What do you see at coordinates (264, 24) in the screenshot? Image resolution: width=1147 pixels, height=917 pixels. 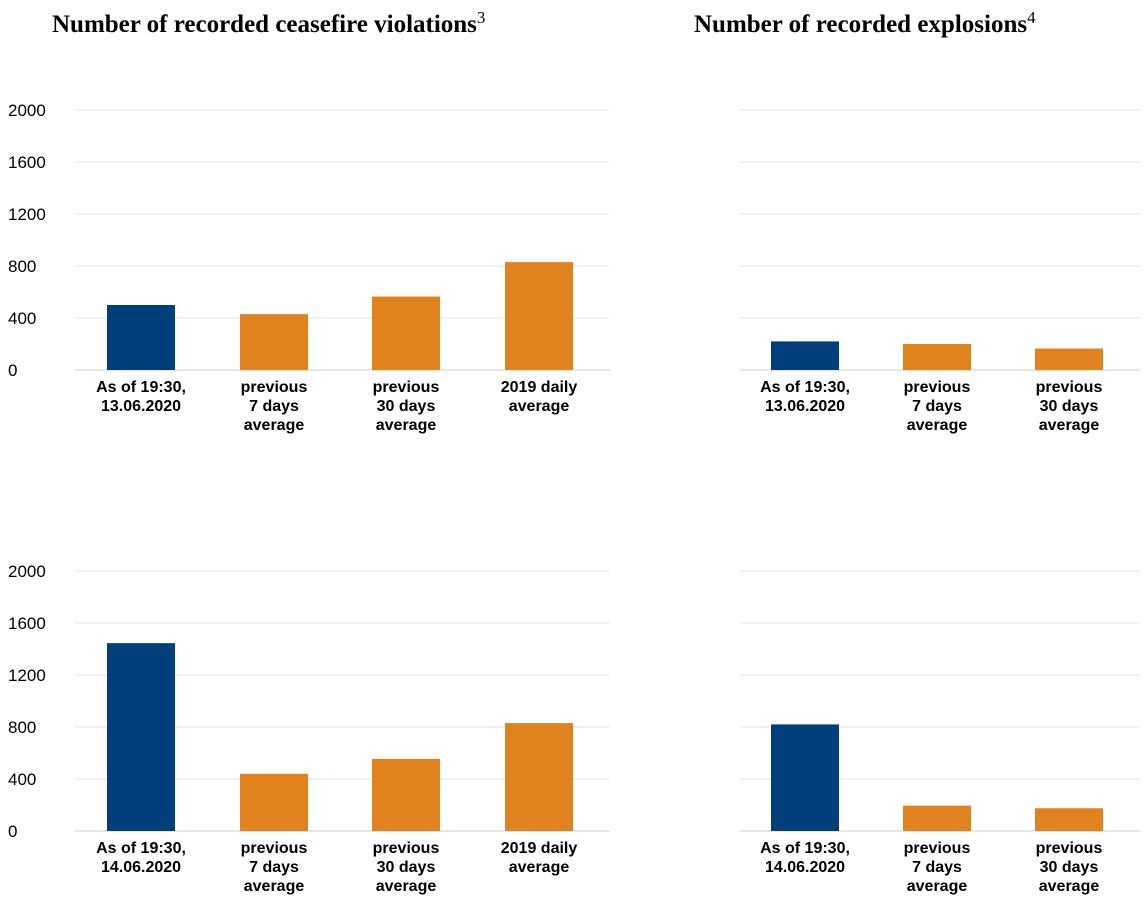 I see `title-text: Number of recorded ceasefire violations` at bounding box center [264, 24].